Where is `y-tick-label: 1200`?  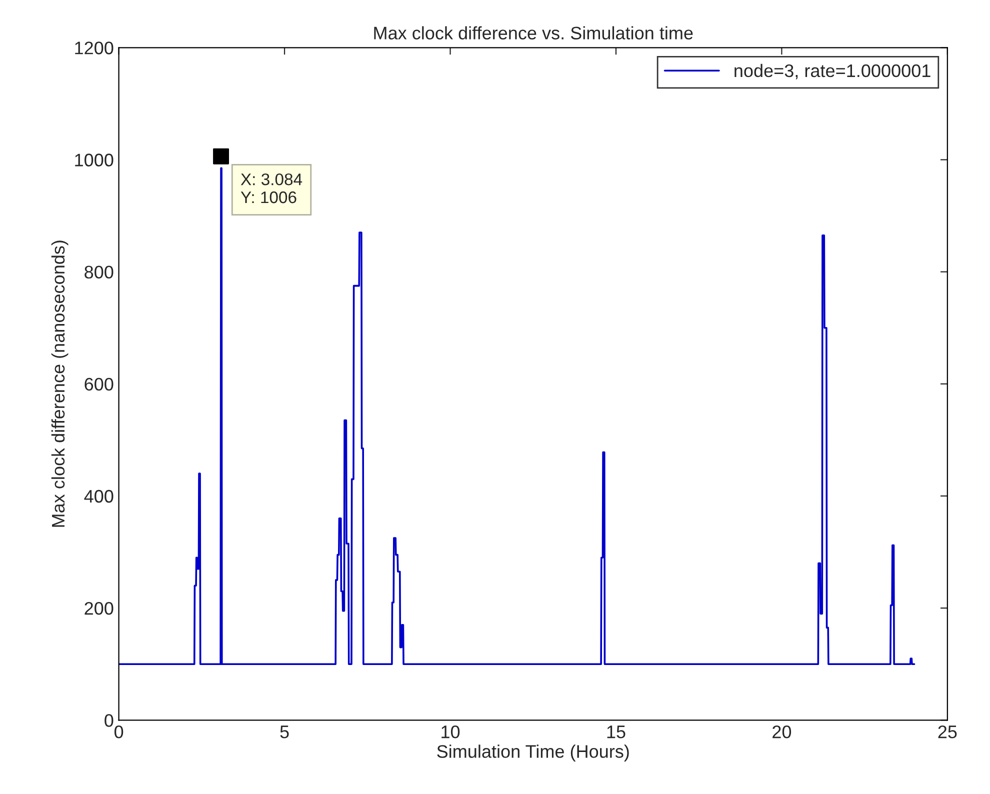 y-tick-label: 1200 is located at coordinates (94, 48).